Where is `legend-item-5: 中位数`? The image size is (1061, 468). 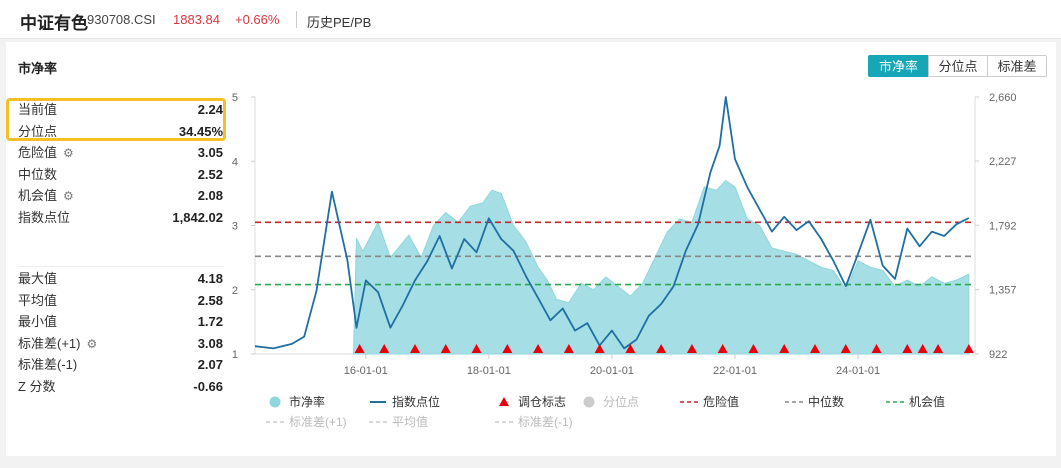 legend-item-5: 中位数 is located at coordinates (814, 401).